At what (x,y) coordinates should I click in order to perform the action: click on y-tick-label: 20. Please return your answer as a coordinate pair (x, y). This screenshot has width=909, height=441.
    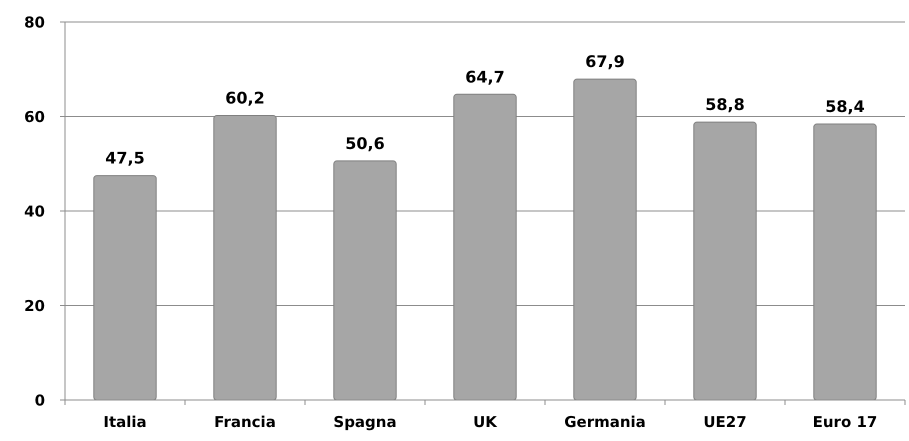
    Looking at the image, I should click on (34, 305).